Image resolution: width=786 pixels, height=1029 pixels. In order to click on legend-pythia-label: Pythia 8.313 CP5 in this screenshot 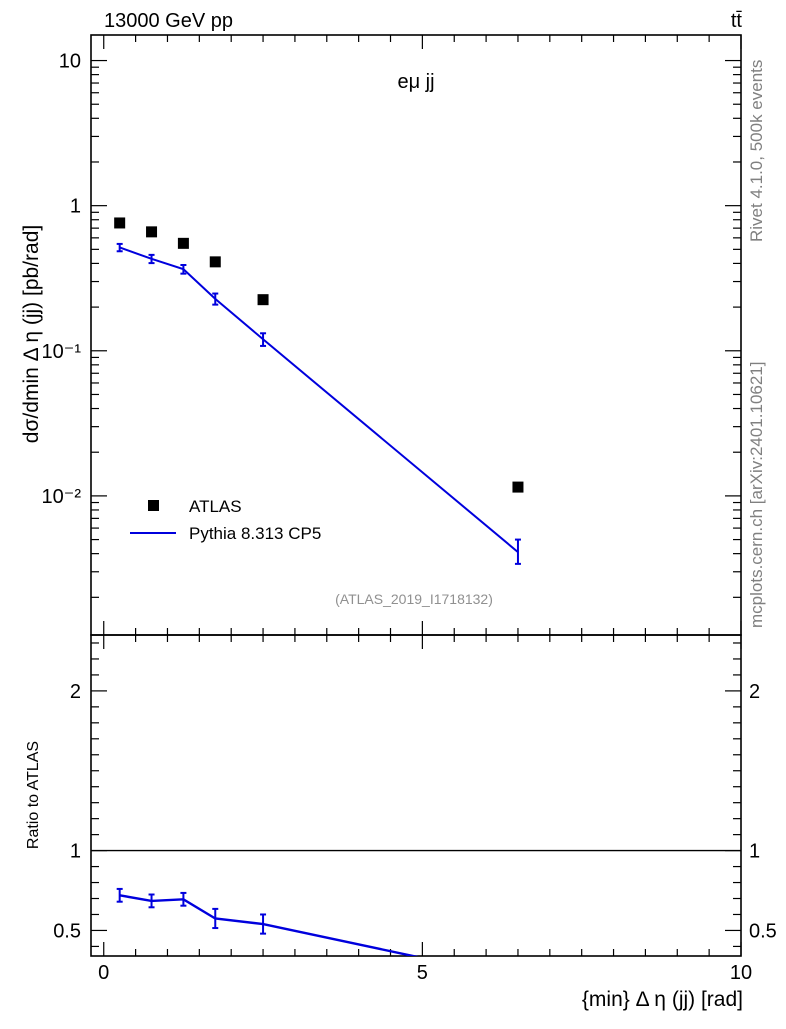, I will do `click(255, 533)`.